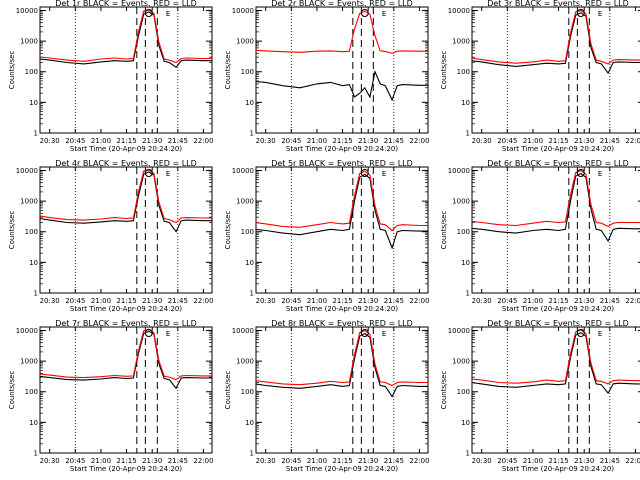 The height and width of the screenshot is (480, 640). I want to click on panel-title: Det 7r BLACK = Events, RED = LLD, so click(126, 323).